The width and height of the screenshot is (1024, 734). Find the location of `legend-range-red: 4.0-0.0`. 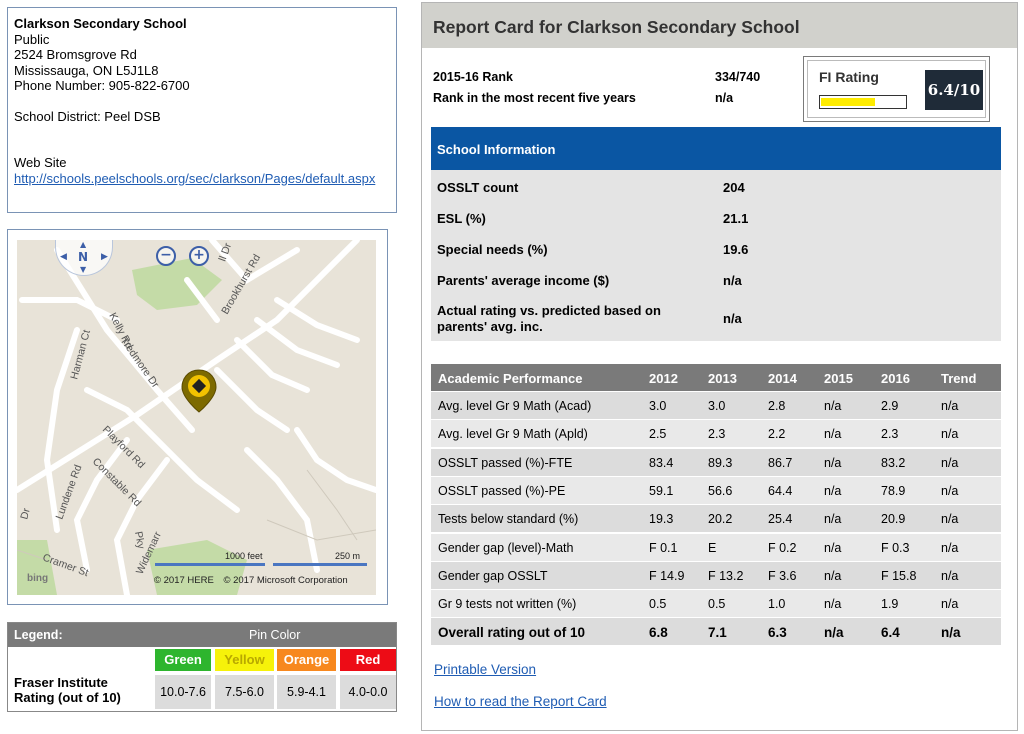

legend-range-red: 4.0-0.0 is located at coordinates (368, 692).